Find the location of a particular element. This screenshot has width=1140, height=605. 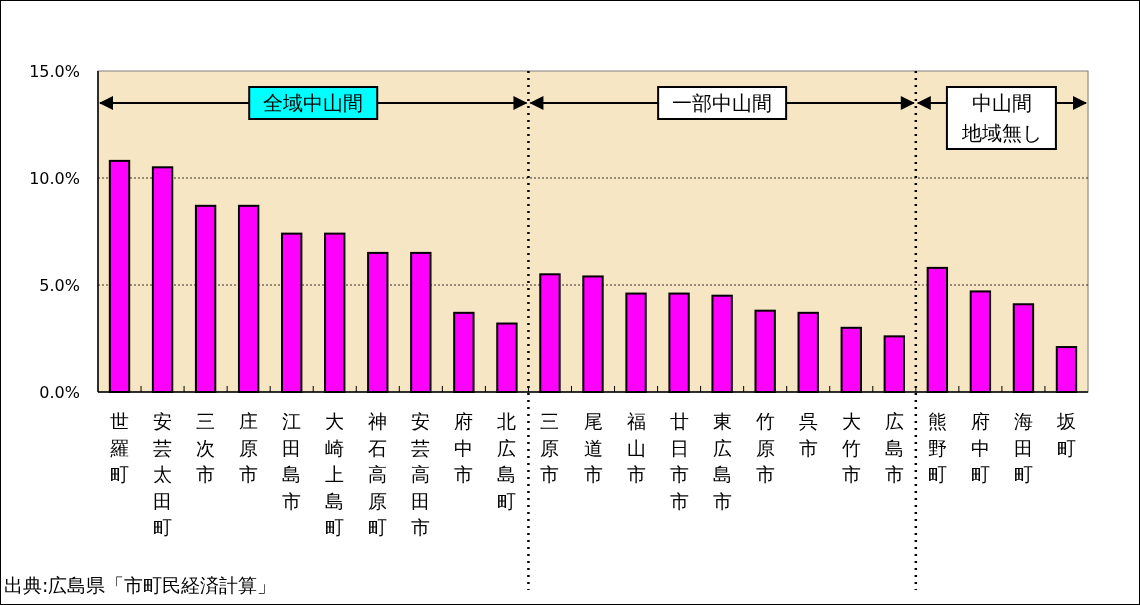

x-tick-label: 大竹市 is located at coordinates (851, 447).